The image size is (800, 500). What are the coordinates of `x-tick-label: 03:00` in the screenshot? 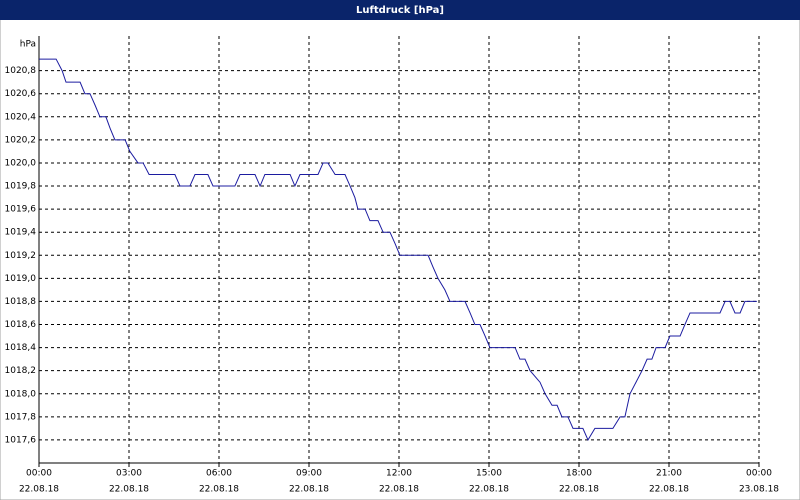 It's located at (129, 474).